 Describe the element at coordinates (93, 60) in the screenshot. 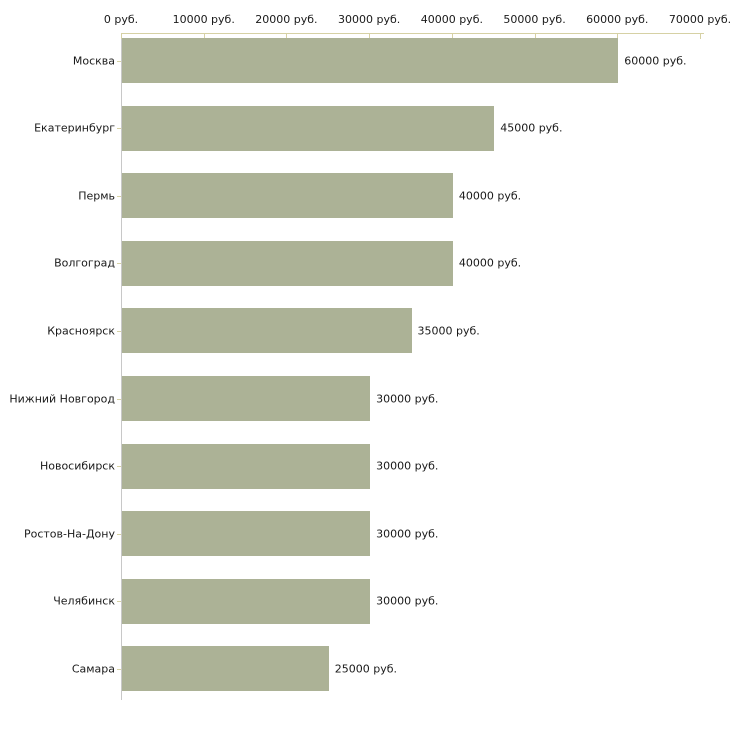

I see `category-label: Москва` at that location.